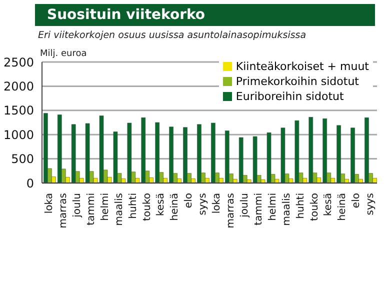 This screenshot has width=385, height=287. What do you see at coordinates (302, 66) in the screenshot?
I see `legend-label: Kiinteäkorkoiset + muut` at bounding box center [302, 66].